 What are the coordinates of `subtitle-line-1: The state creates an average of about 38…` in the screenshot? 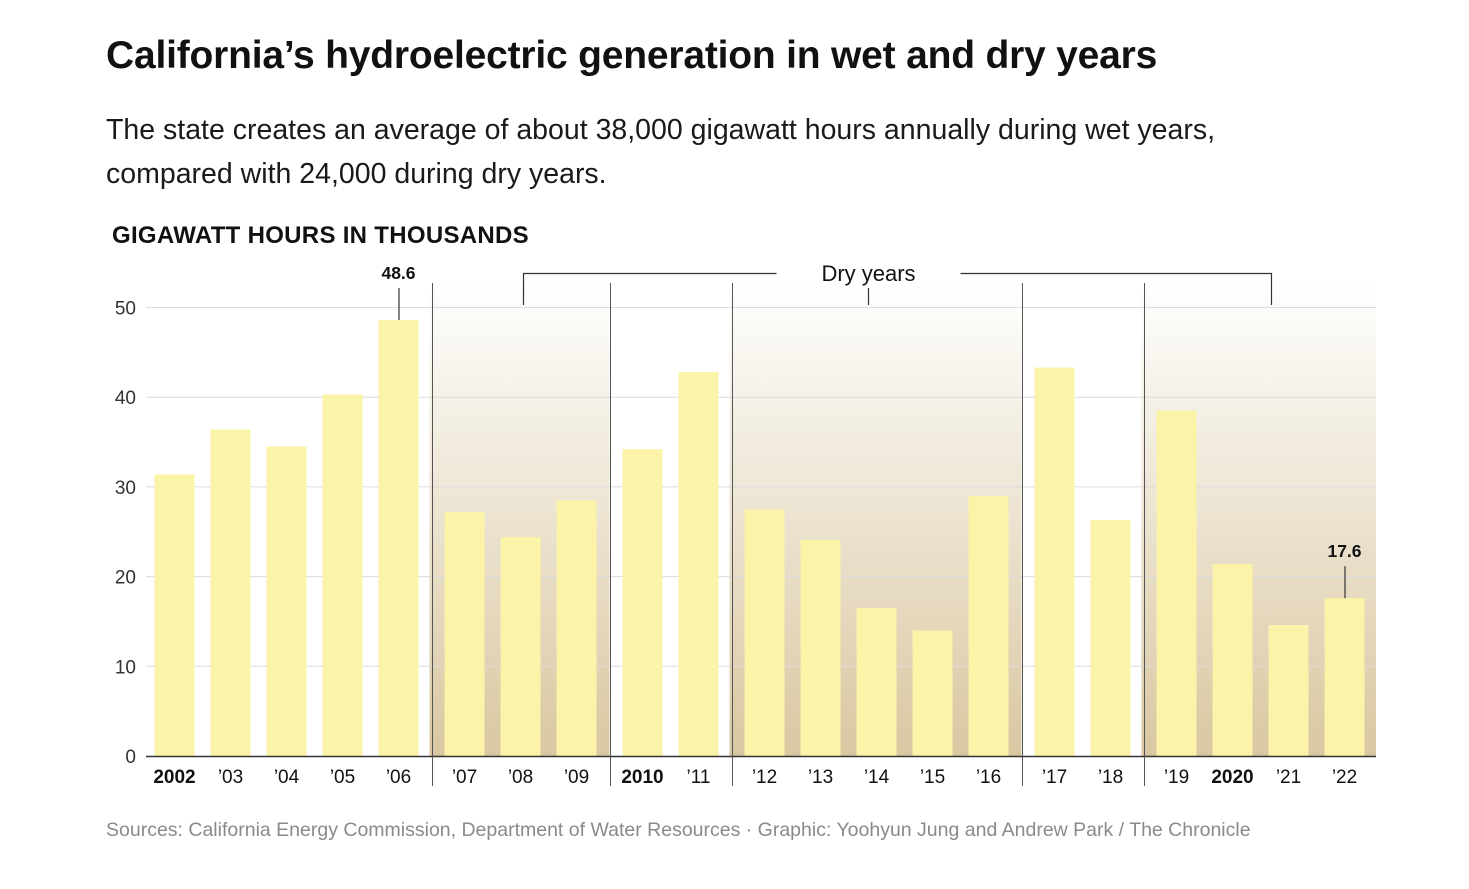 It's located at (661, 130).